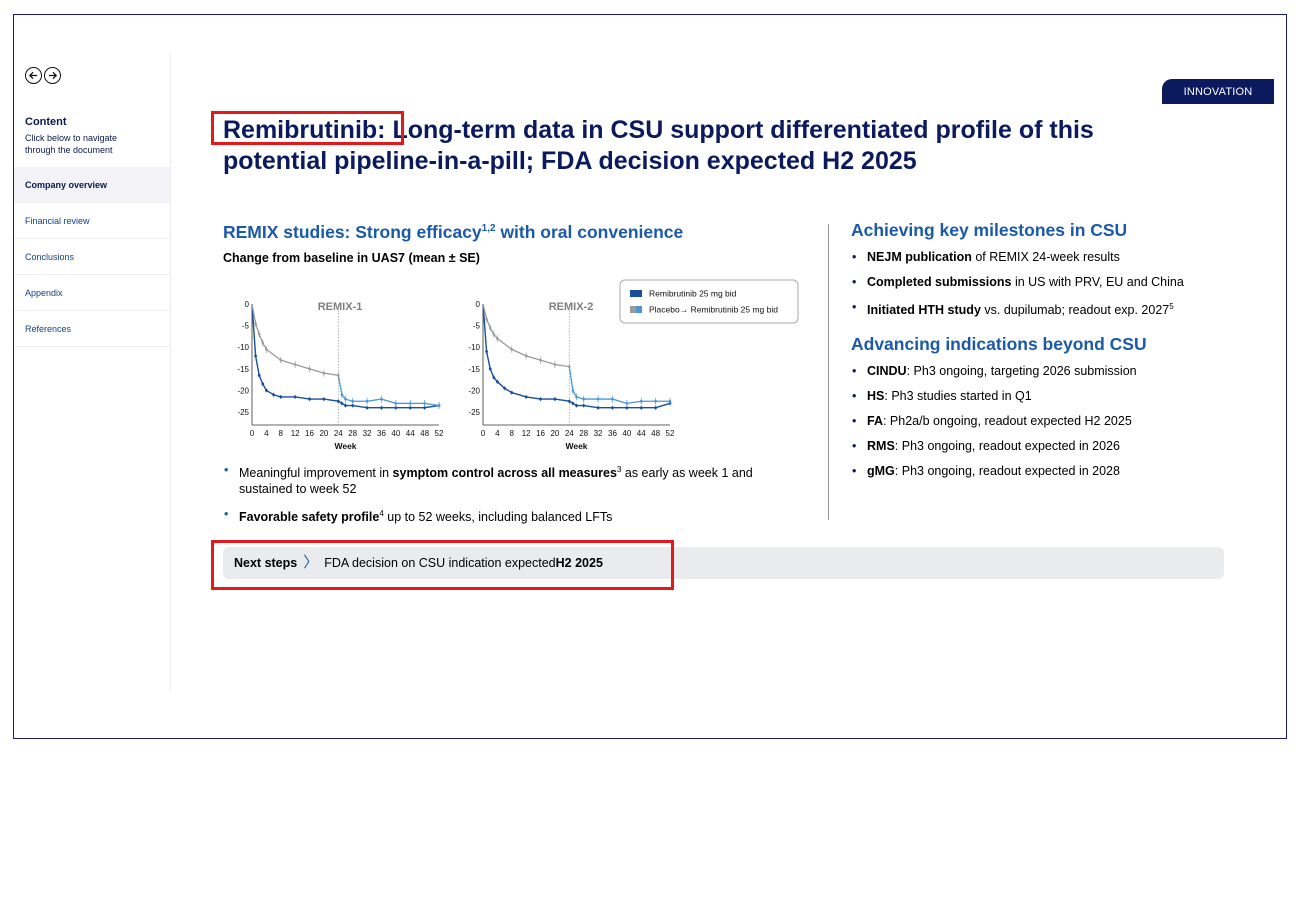 Image resolution: width=1300 pixels, height=900 pixels. I want to click on indication-1-bold: CINDU, so click(887, 371).